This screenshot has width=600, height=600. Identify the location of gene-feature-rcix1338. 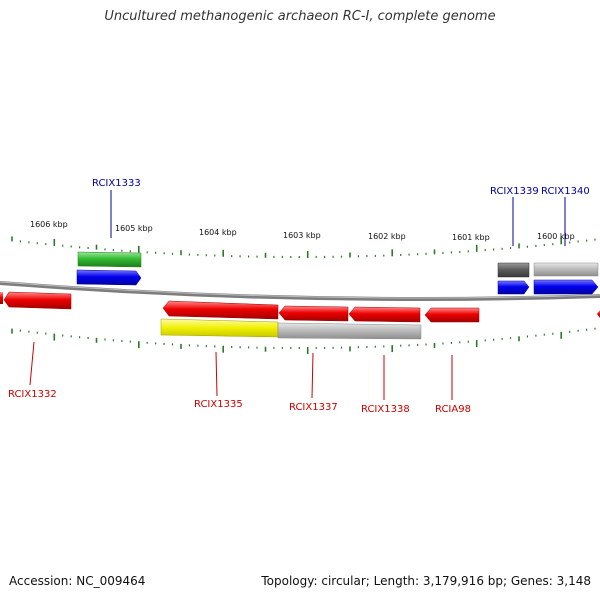
(384, 314).